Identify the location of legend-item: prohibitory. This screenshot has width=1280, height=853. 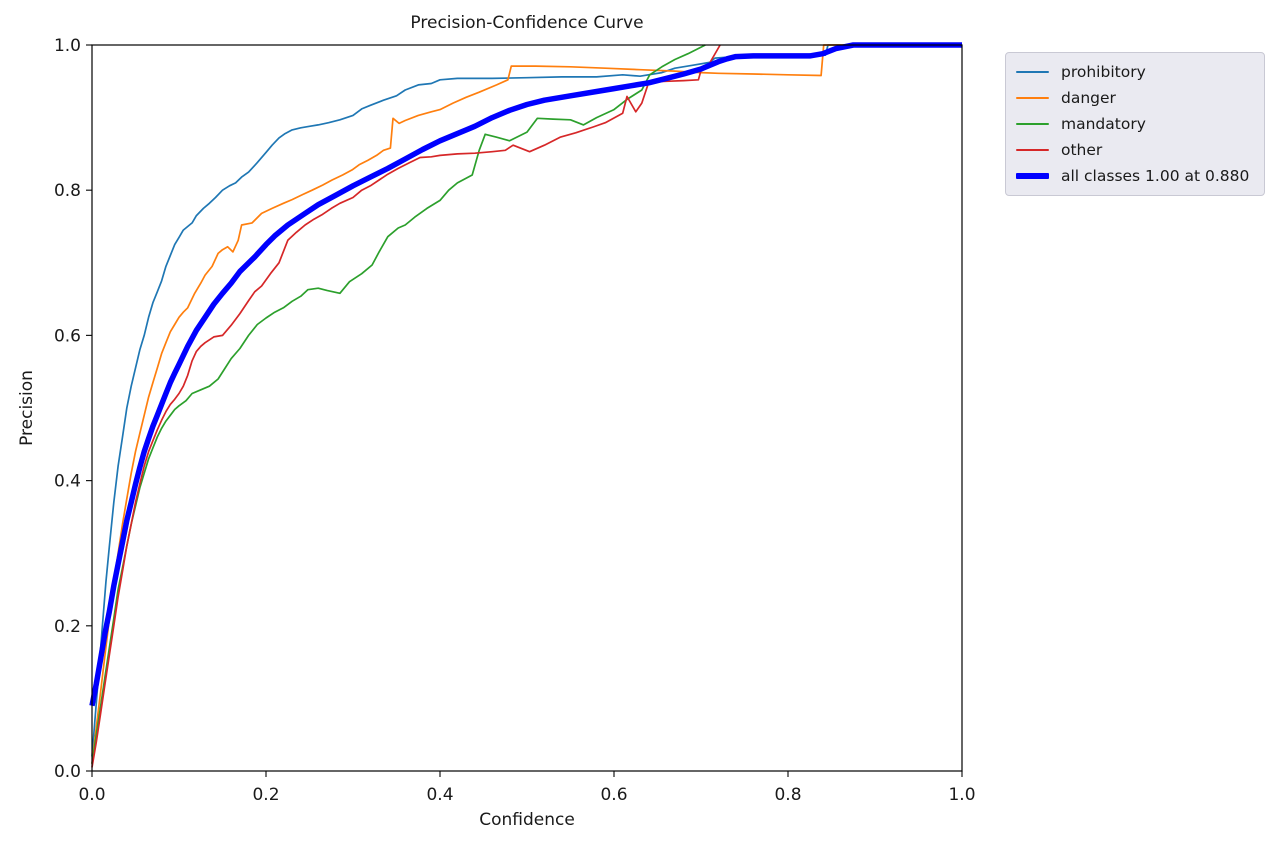
(1135, 72).